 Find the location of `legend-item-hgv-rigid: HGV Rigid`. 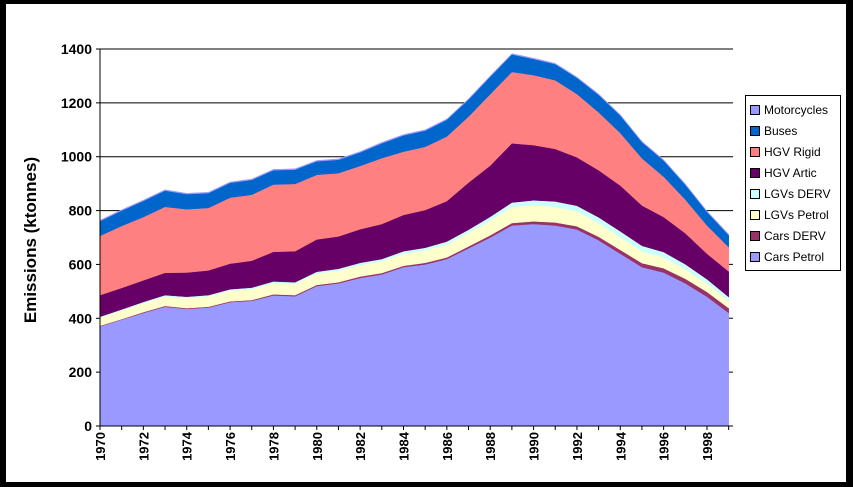

legend-item-hgv-rigid: HGV Rigid is located at coordinates (785, 152).